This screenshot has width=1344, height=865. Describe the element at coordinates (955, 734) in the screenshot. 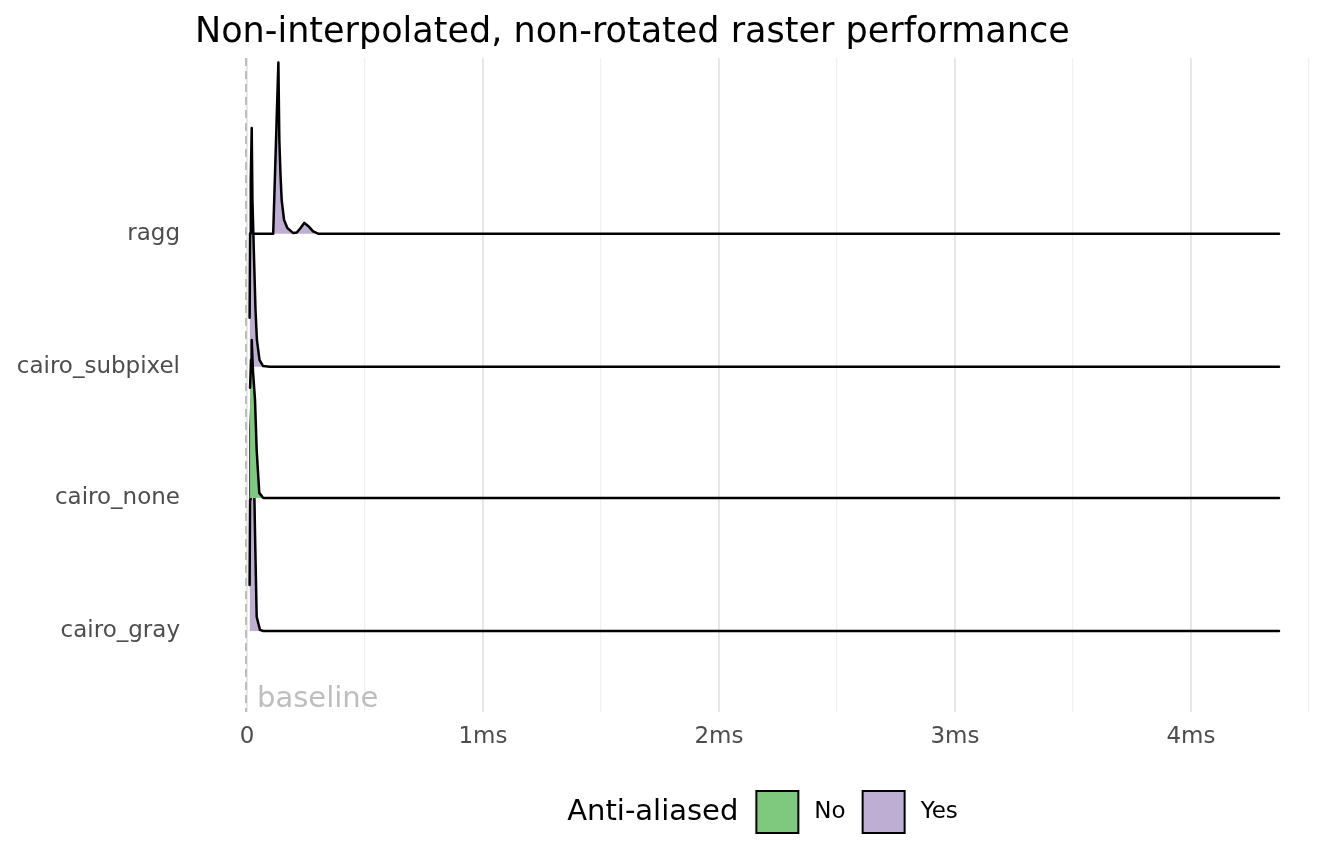

I see `x-tick-label: 3ms` at that location.